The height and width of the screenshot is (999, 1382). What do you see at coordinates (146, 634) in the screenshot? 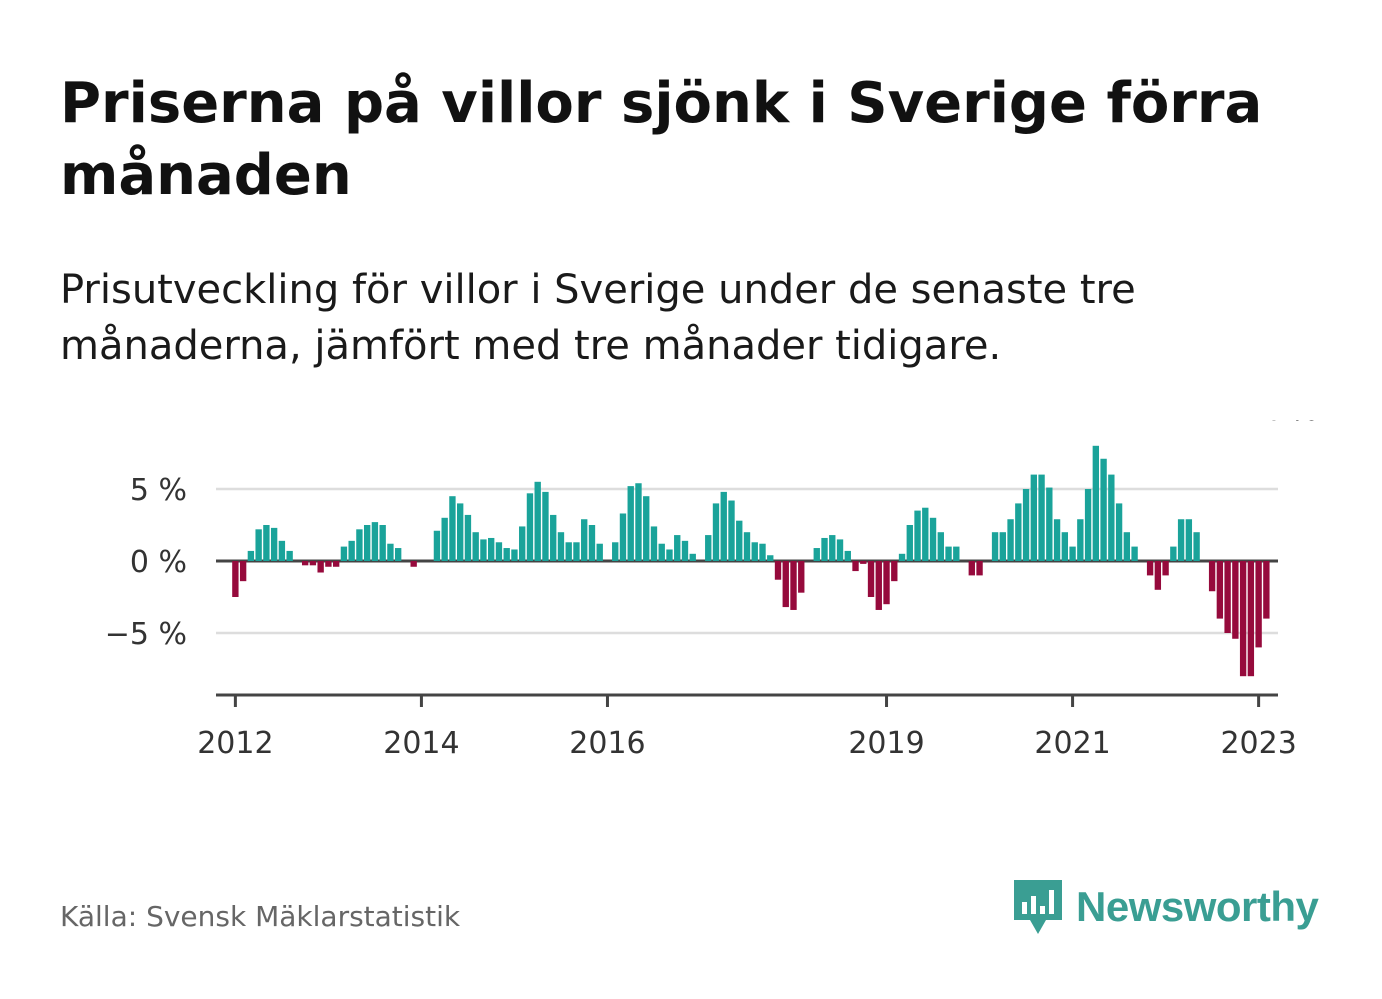
I see `y-tick-label: −5 %` at bounding box center [146, 634].